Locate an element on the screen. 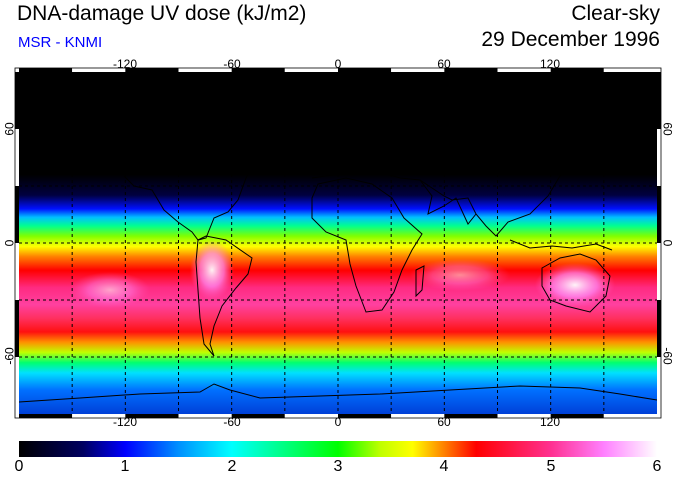  hotspot-australia is located at coordinates (575, 285).